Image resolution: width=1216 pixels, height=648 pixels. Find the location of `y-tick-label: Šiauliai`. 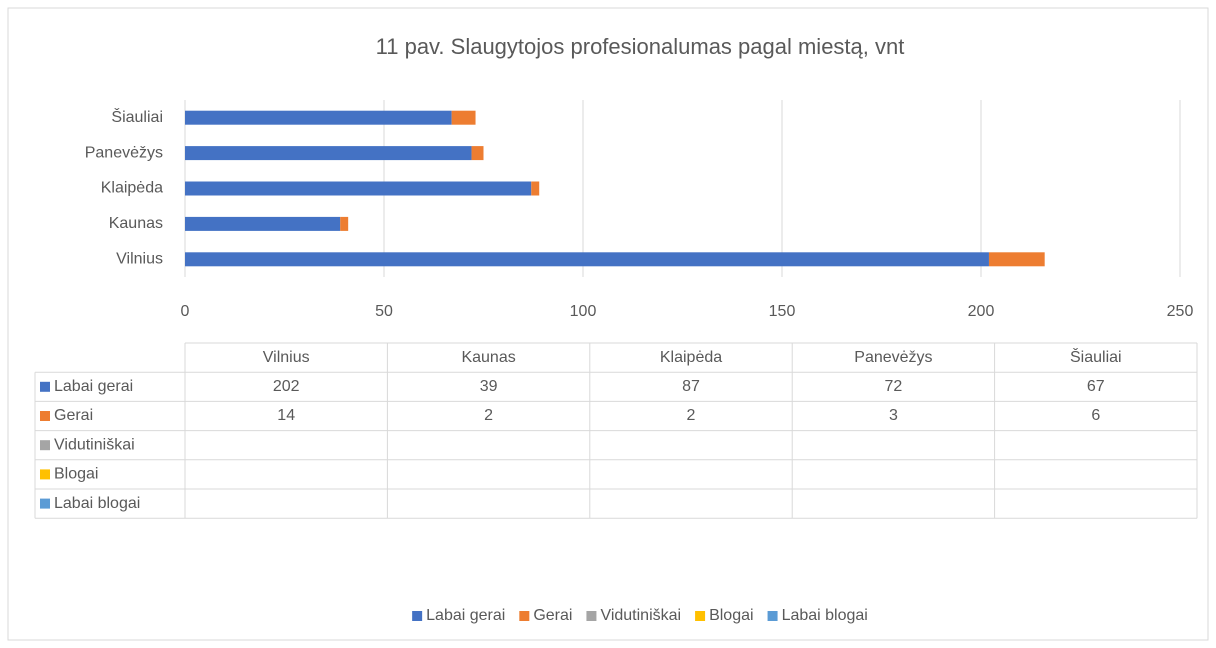

y-tick-label: Šiauliai is located at coordinates (137, 116).